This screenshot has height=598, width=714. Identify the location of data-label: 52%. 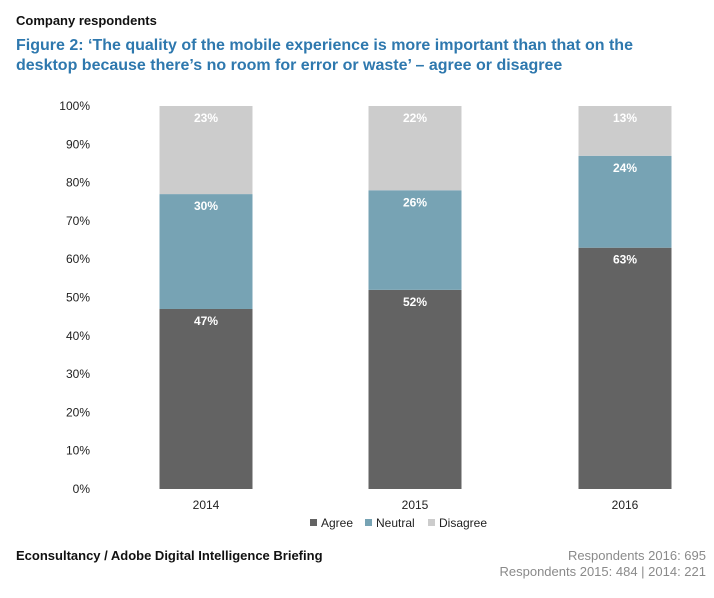
(415, 302).